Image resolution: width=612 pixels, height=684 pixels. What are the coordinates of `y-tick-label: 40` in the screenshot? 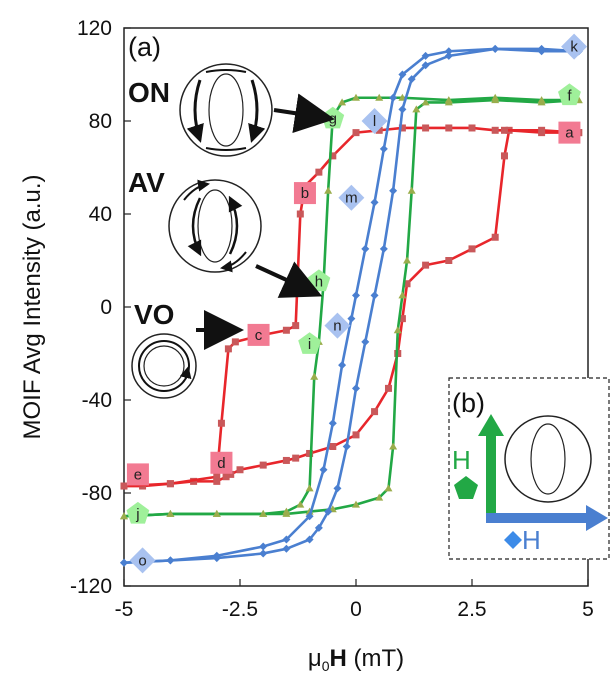 It's located at (100, 214).